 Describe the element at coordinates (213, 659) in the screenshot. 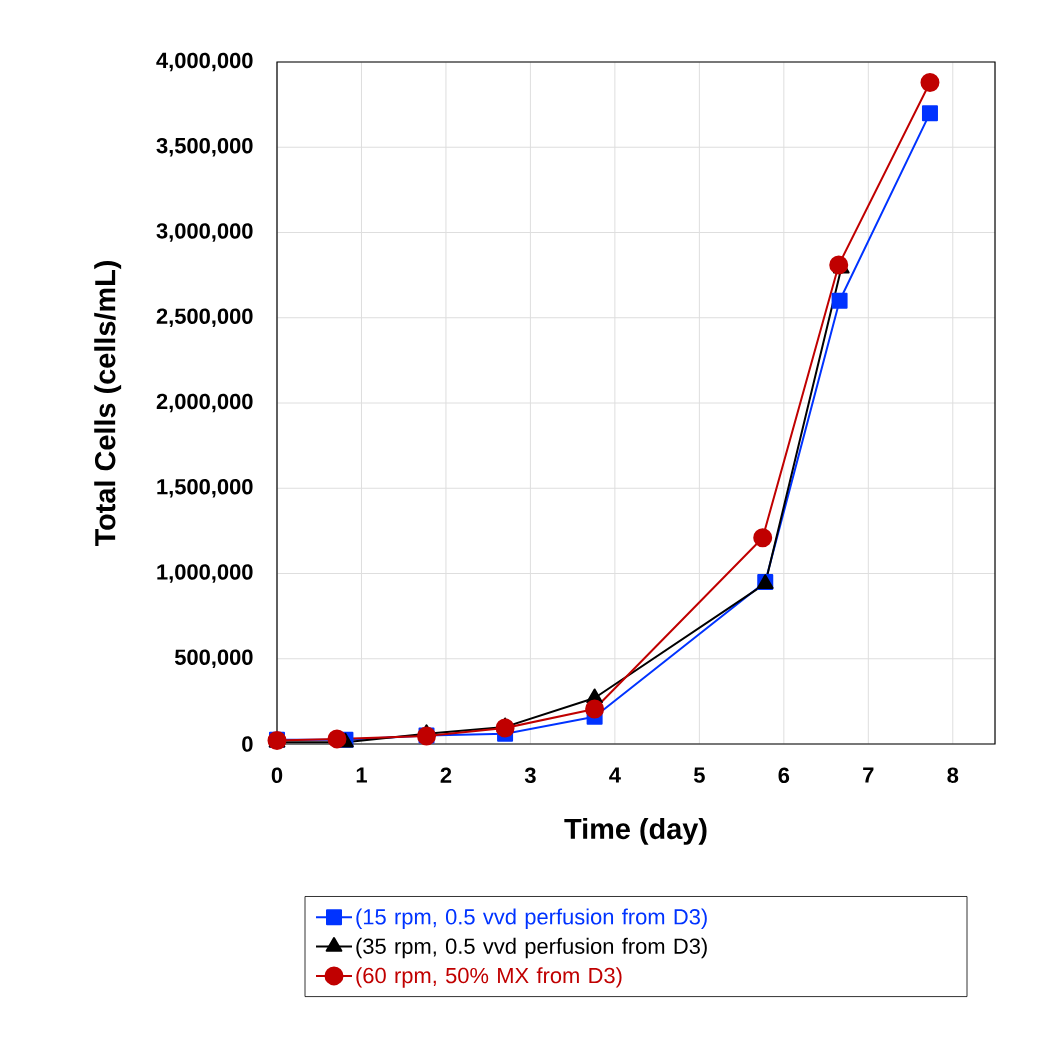

I see `y-tick-label: 500,000` at that location.